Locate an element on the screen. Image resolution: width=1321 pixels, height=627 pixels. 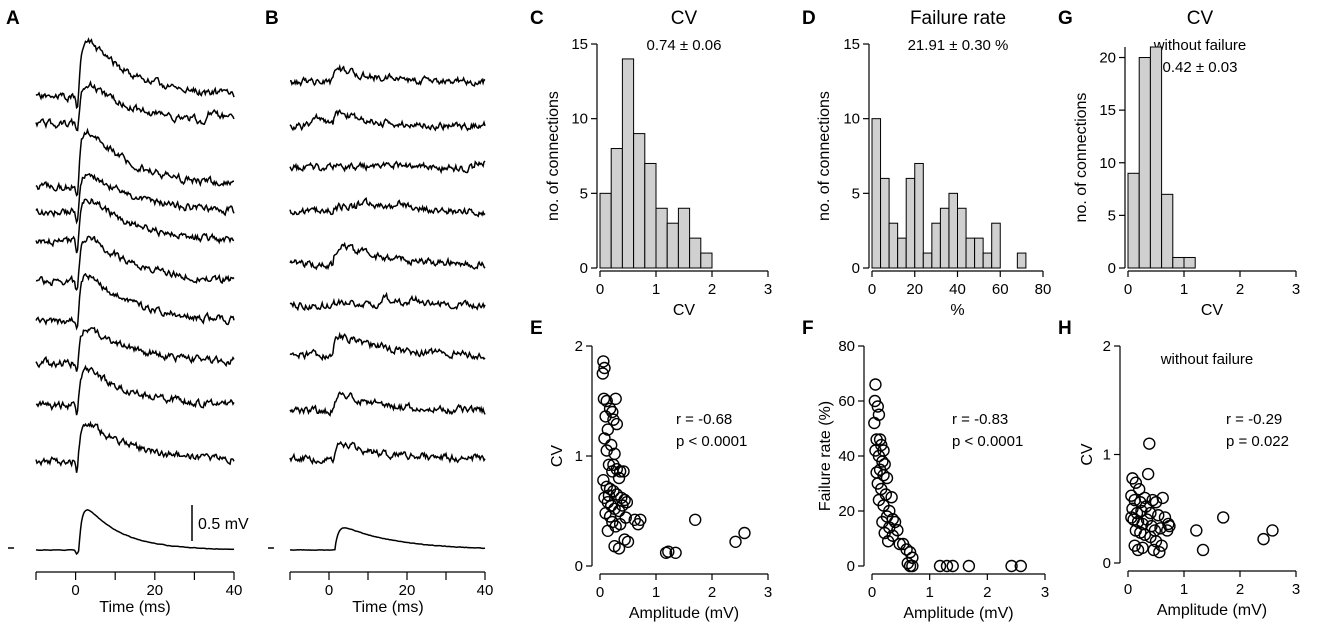
y-tick-label-d: 5 is located at coordinates (856, 193).